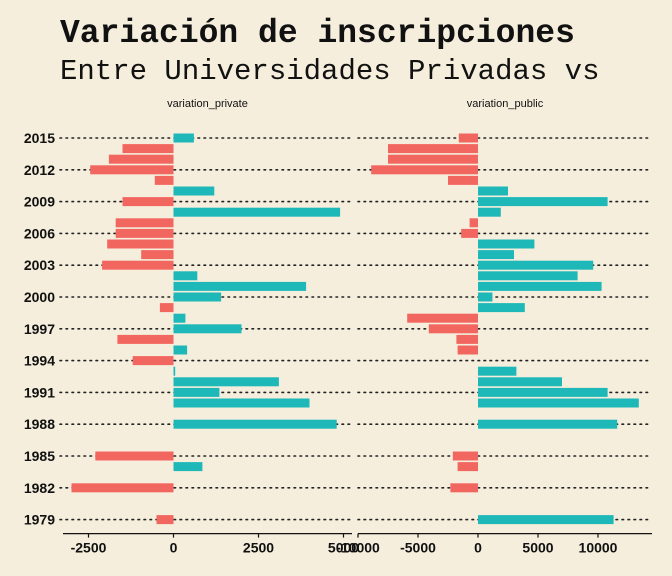 The width and height of the screenshot is (672, 576). Describe the element at coordinates (89, 548) in the screenshot. I see `x-tick-label: -2500` at that location.